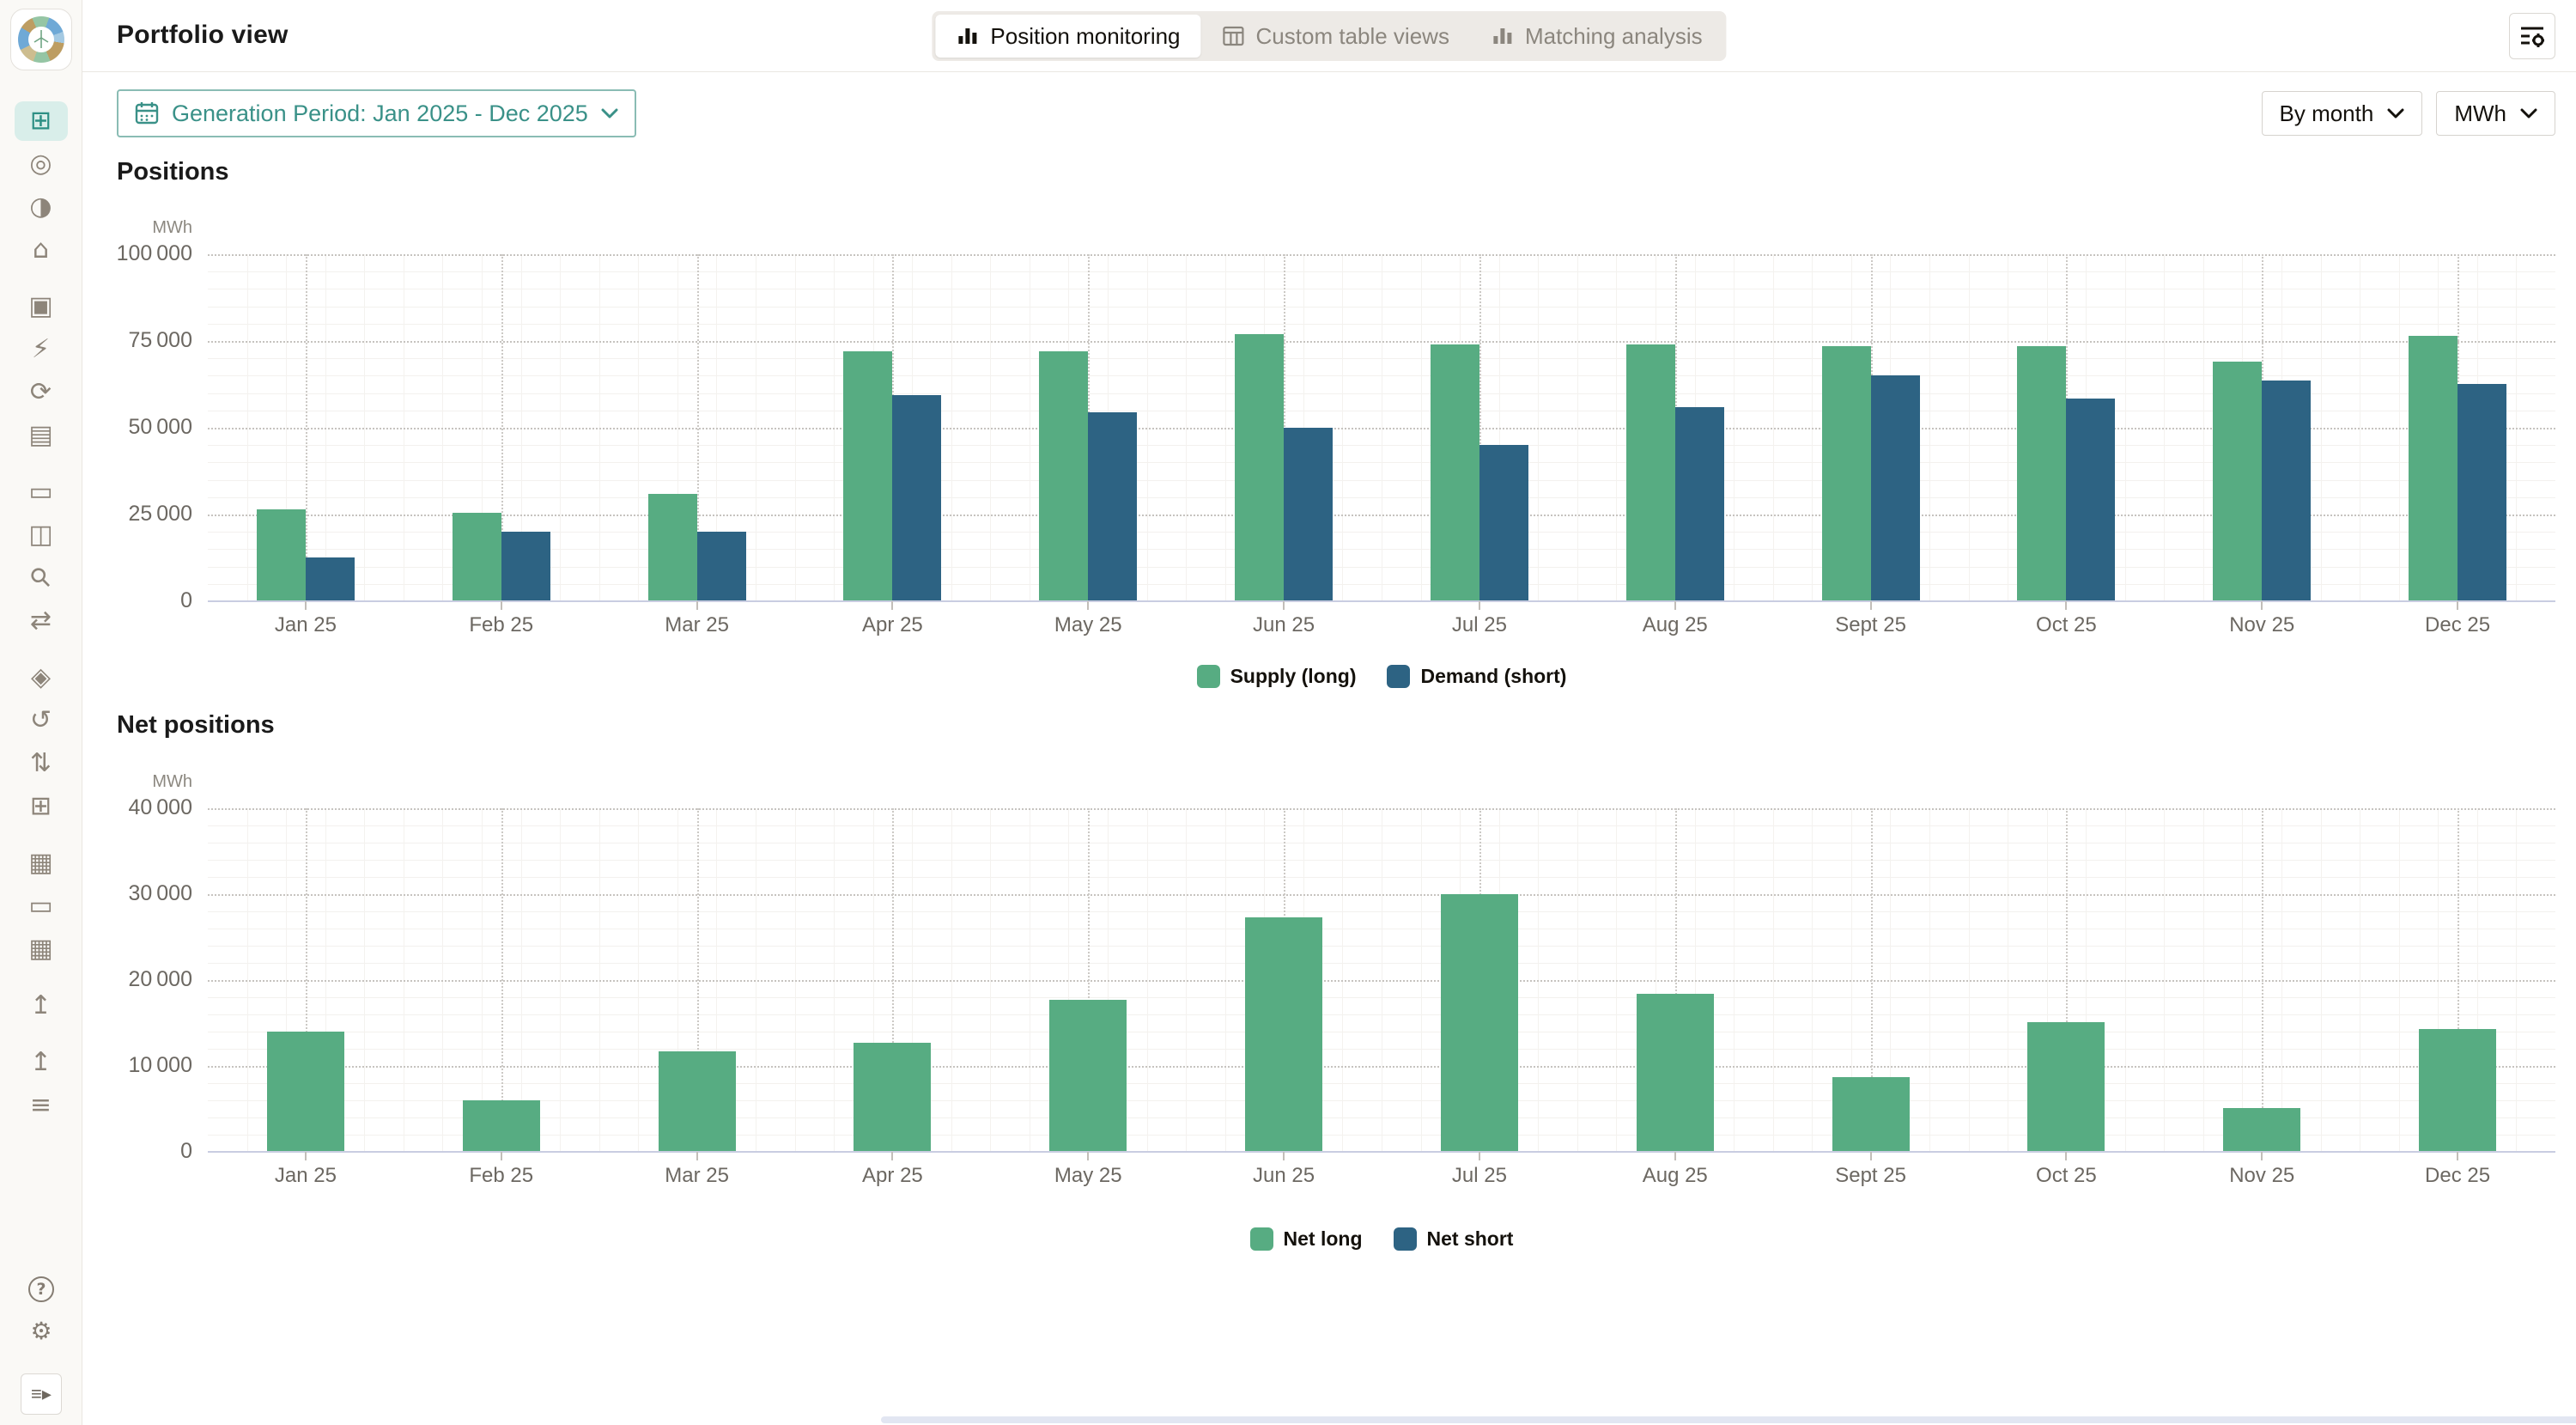 The image size is (2576, 1425). I want to click on net-positions-title: Net positions, so click(196, 725).